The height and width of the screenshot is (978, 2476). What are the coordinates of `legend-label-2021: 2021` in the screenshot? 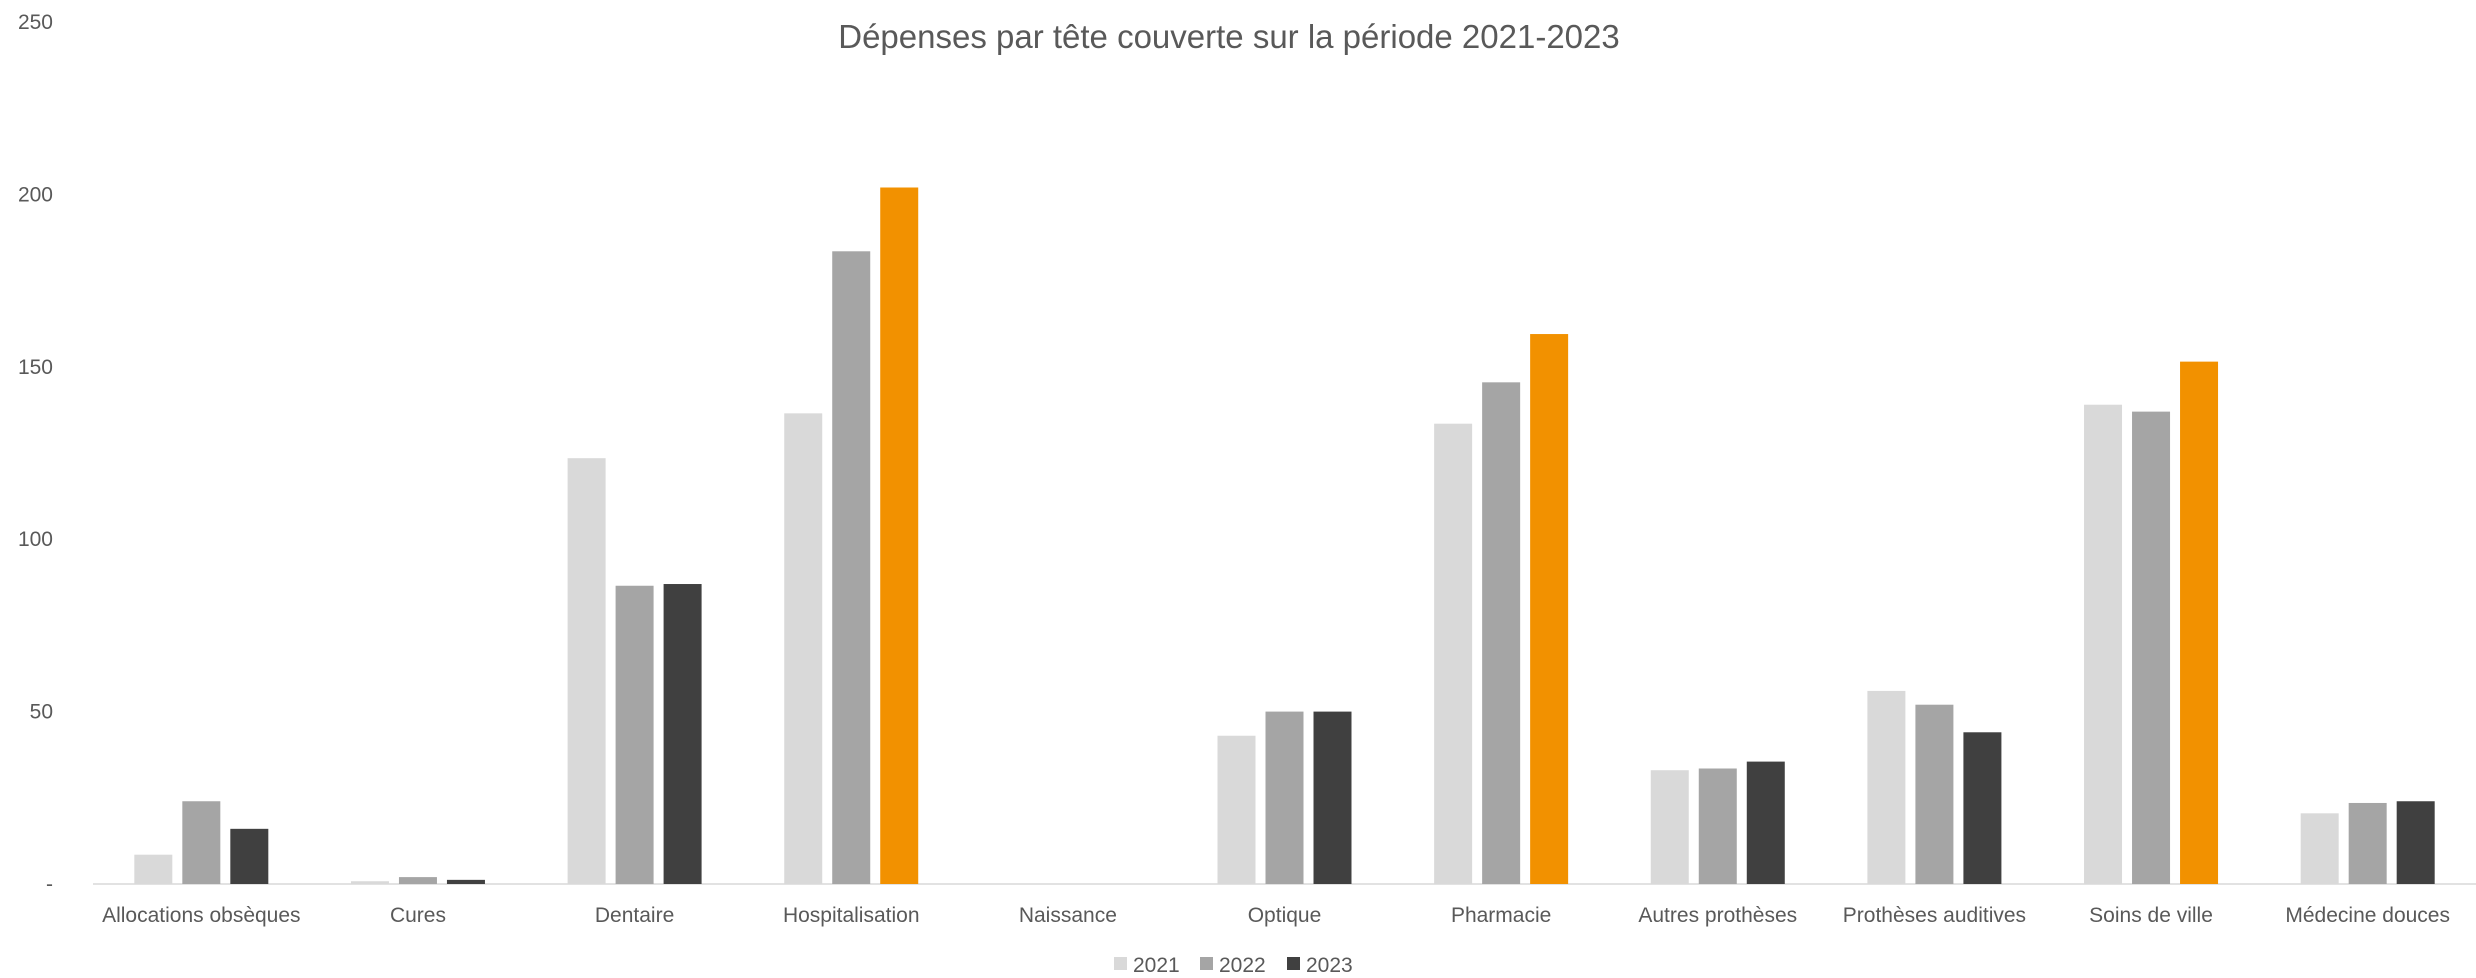 It's located at (1156, 965).